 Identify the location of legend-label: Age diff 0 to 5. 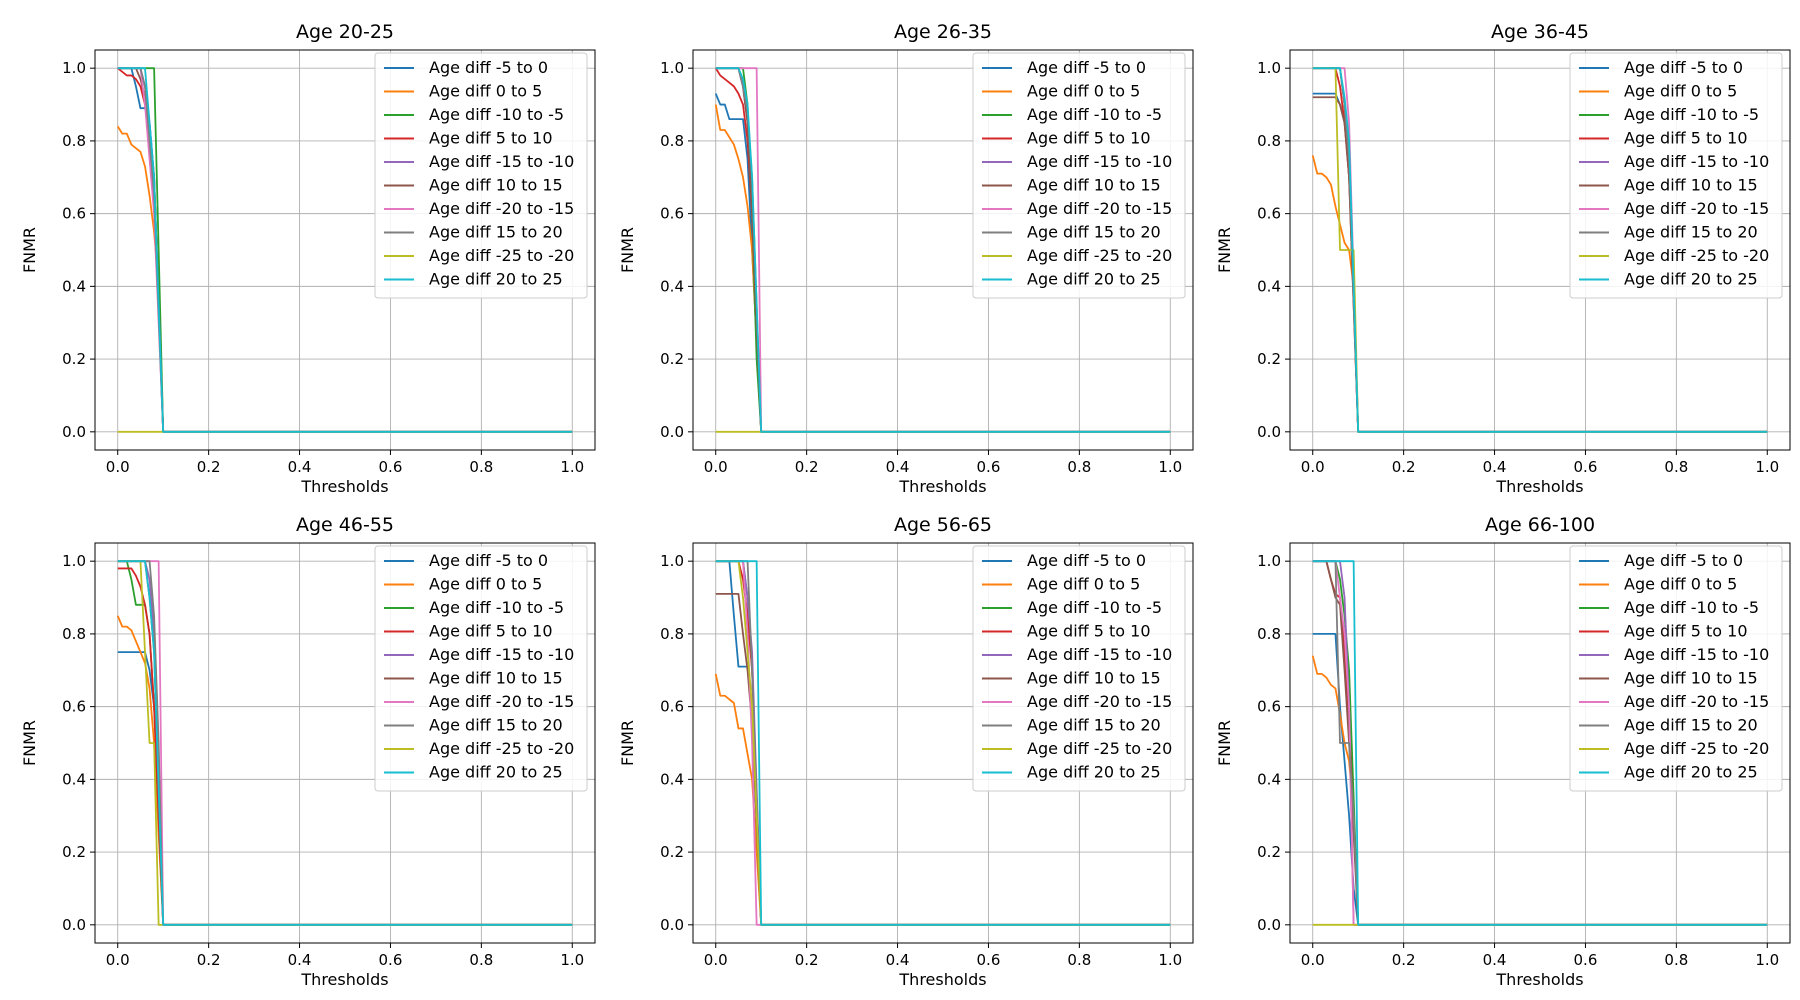
(1083, 584).